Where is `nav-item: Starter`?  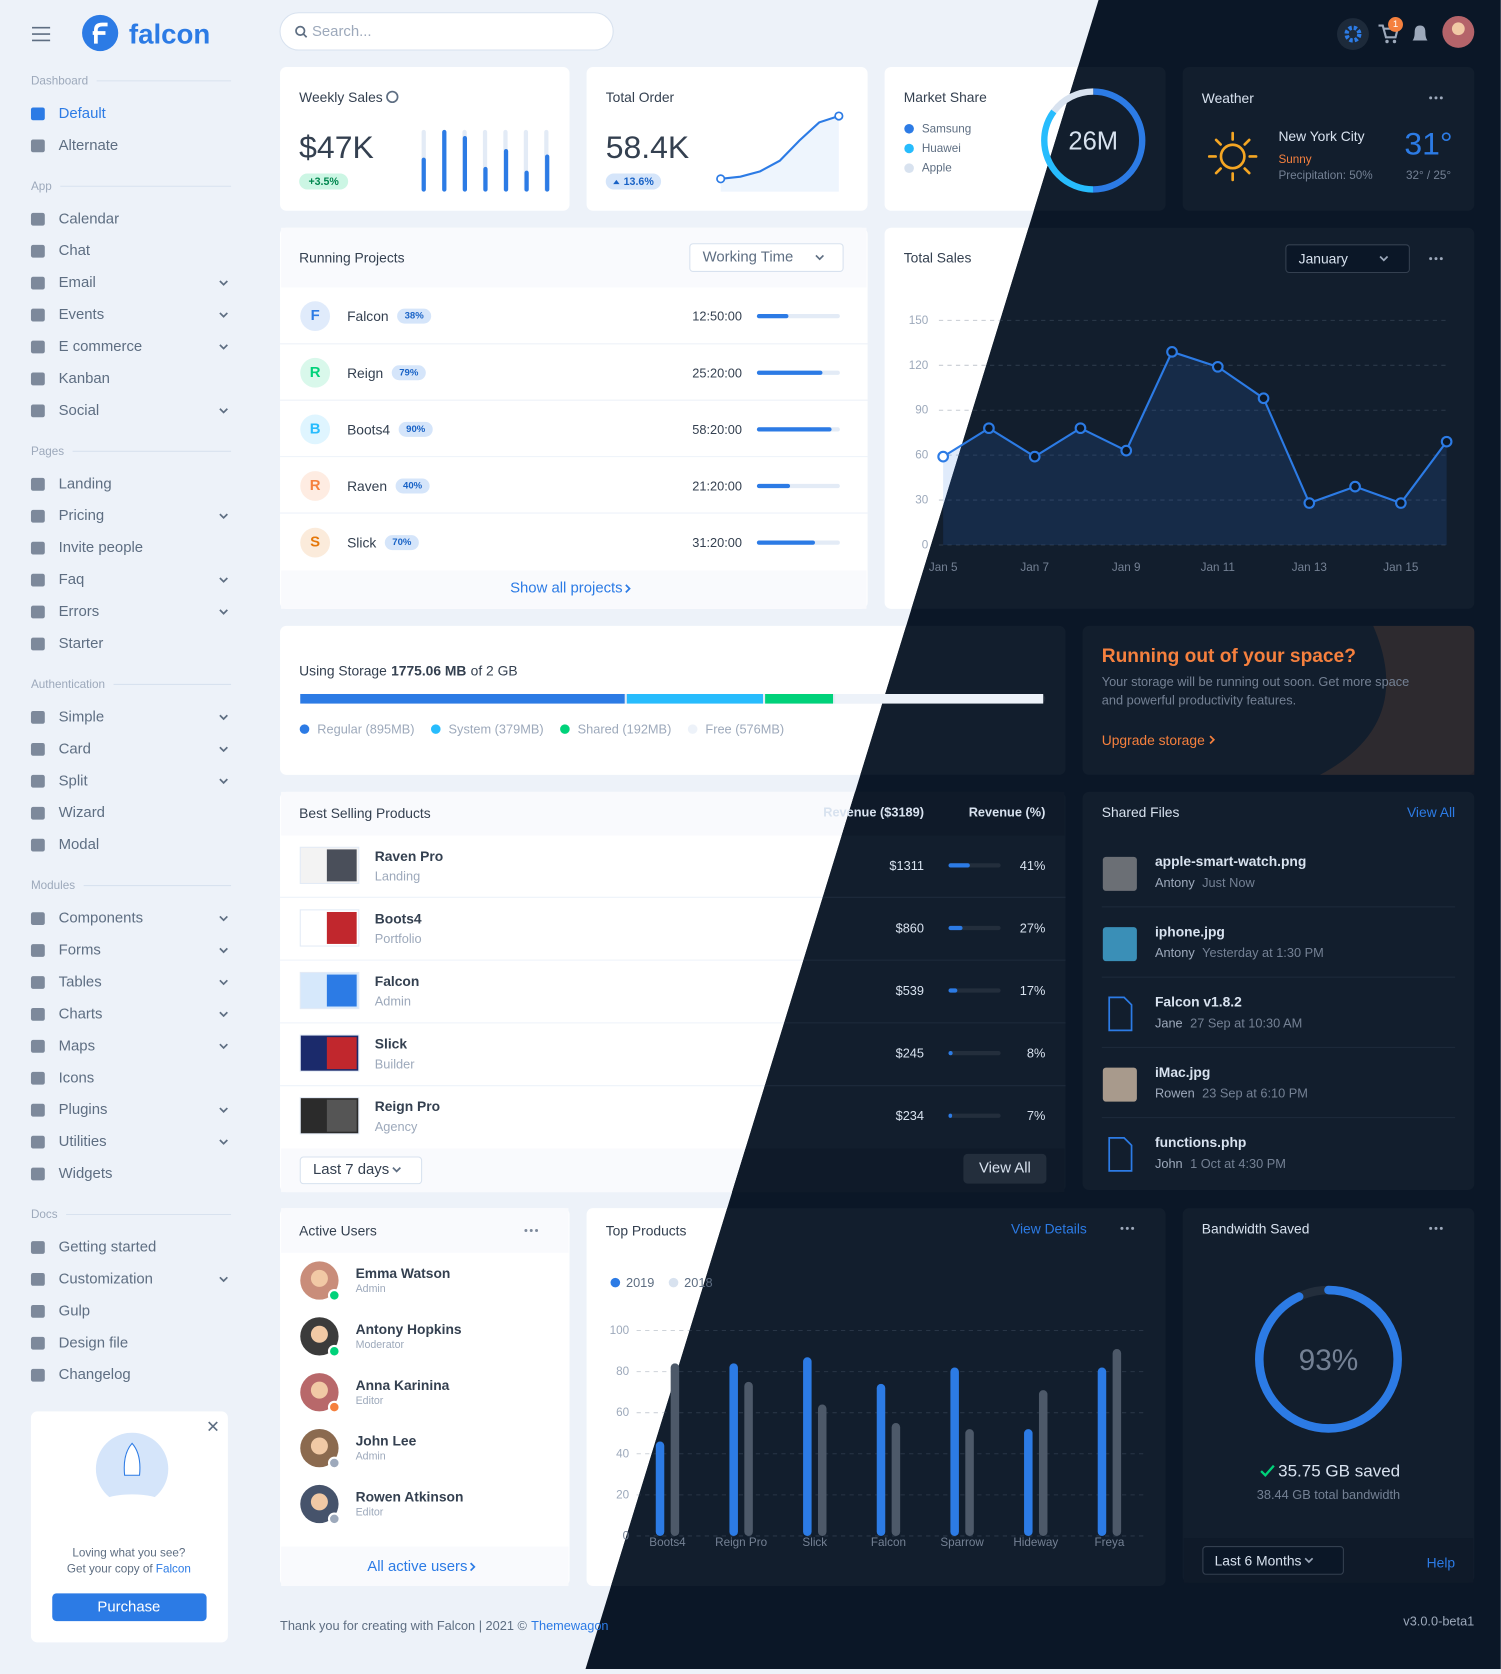 nav-item: Starter is located at coordinates (81, 644).